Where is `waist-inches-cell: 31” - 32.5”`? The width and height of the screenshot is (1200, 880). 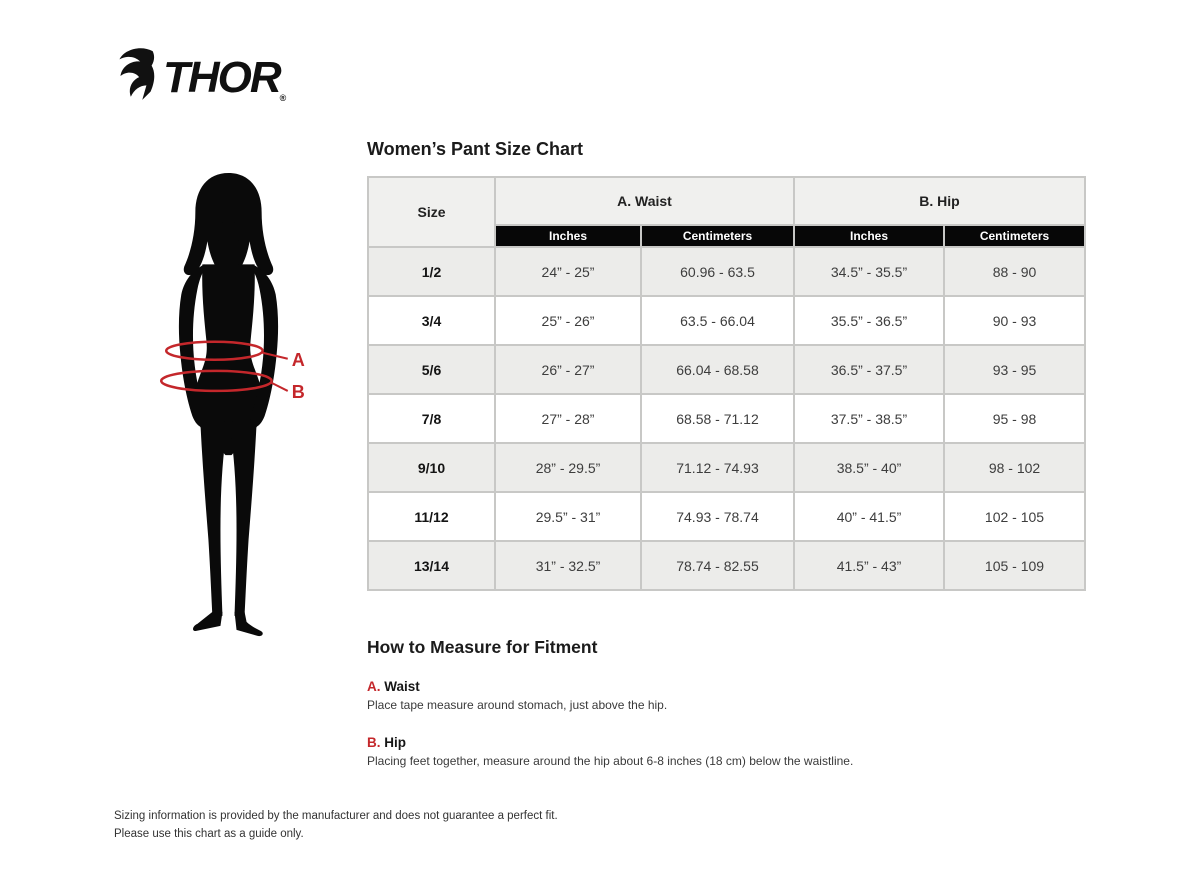
waist-inches-cell: 31” - 32.5” is located at coordinates (568, 565).